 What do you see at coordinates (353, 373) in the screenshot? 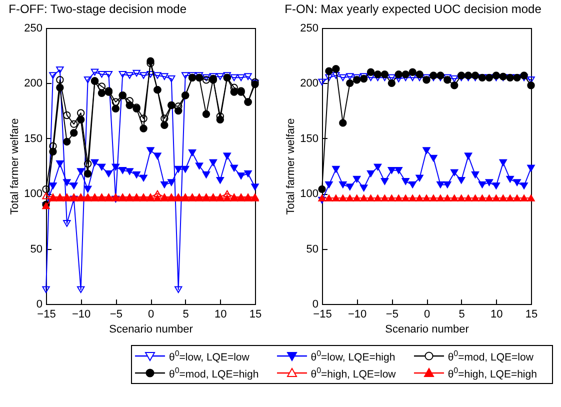
I see `legend-label: θ$^{0}$=high, LQE=low` at bounding box center [353, 373].